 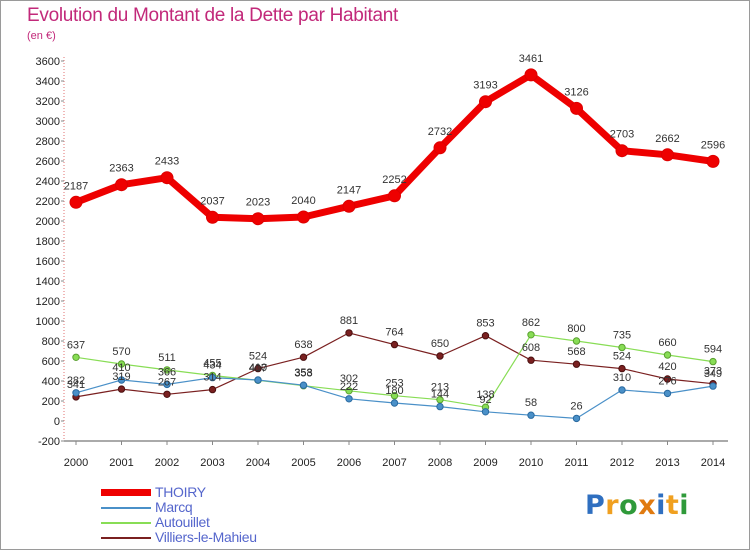 I want to click on y-tick-label: 3400, so click(x=48, y=82).